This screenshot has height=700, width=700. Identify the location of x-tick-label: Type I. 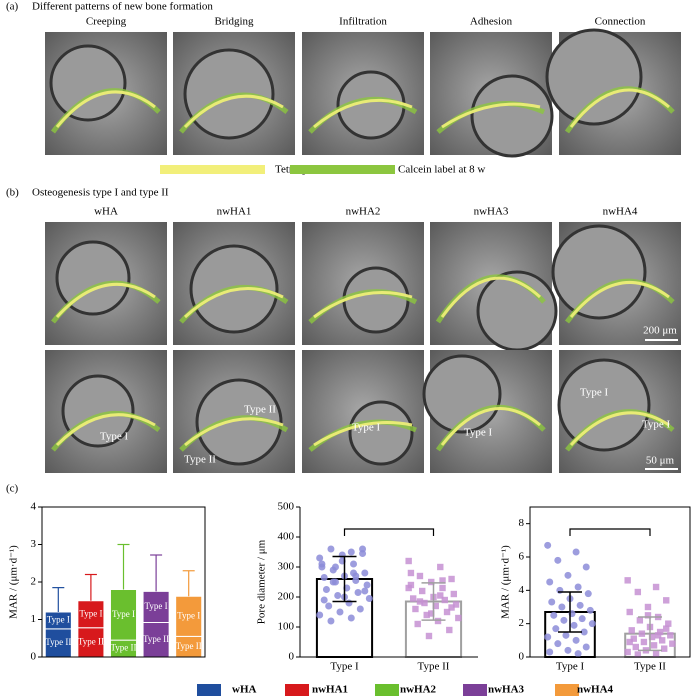
(344, 667).